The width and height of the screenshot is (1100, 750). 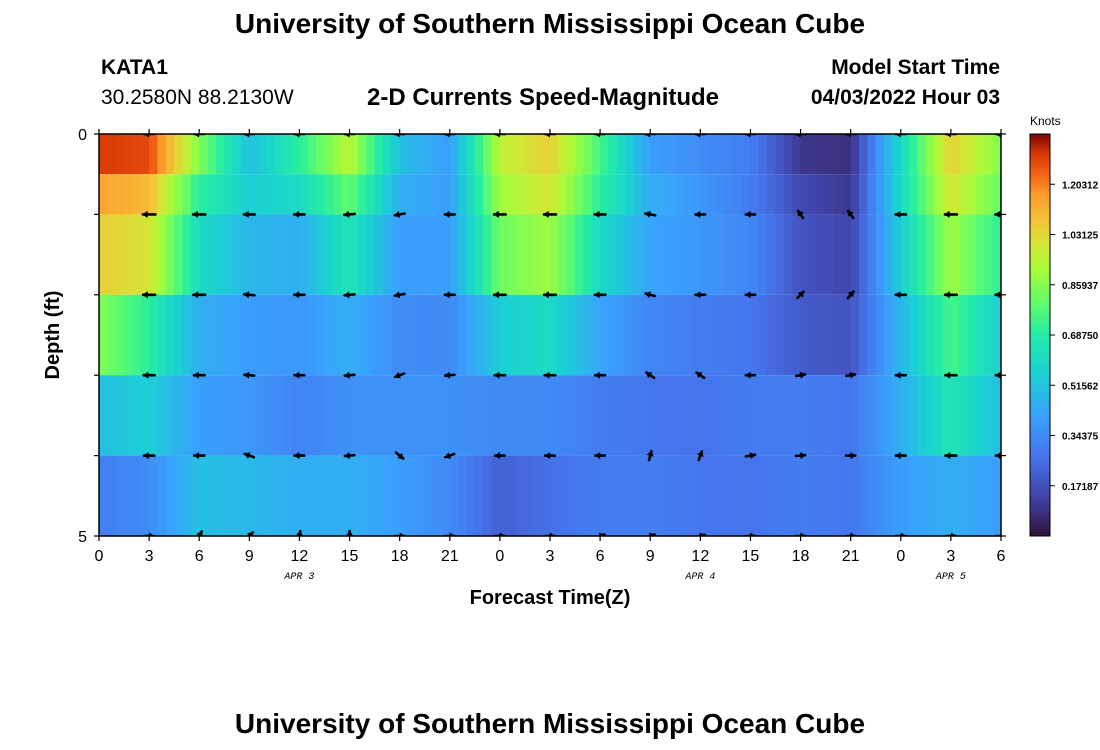 I want to click on x-tick-label: 3, so click(x=550, y=556).